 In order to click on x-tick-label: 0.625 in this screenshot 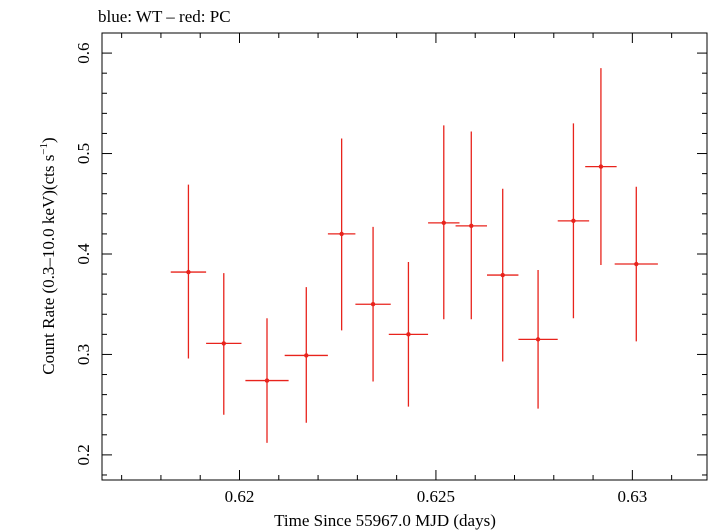, I will do `click(436, 496)`.